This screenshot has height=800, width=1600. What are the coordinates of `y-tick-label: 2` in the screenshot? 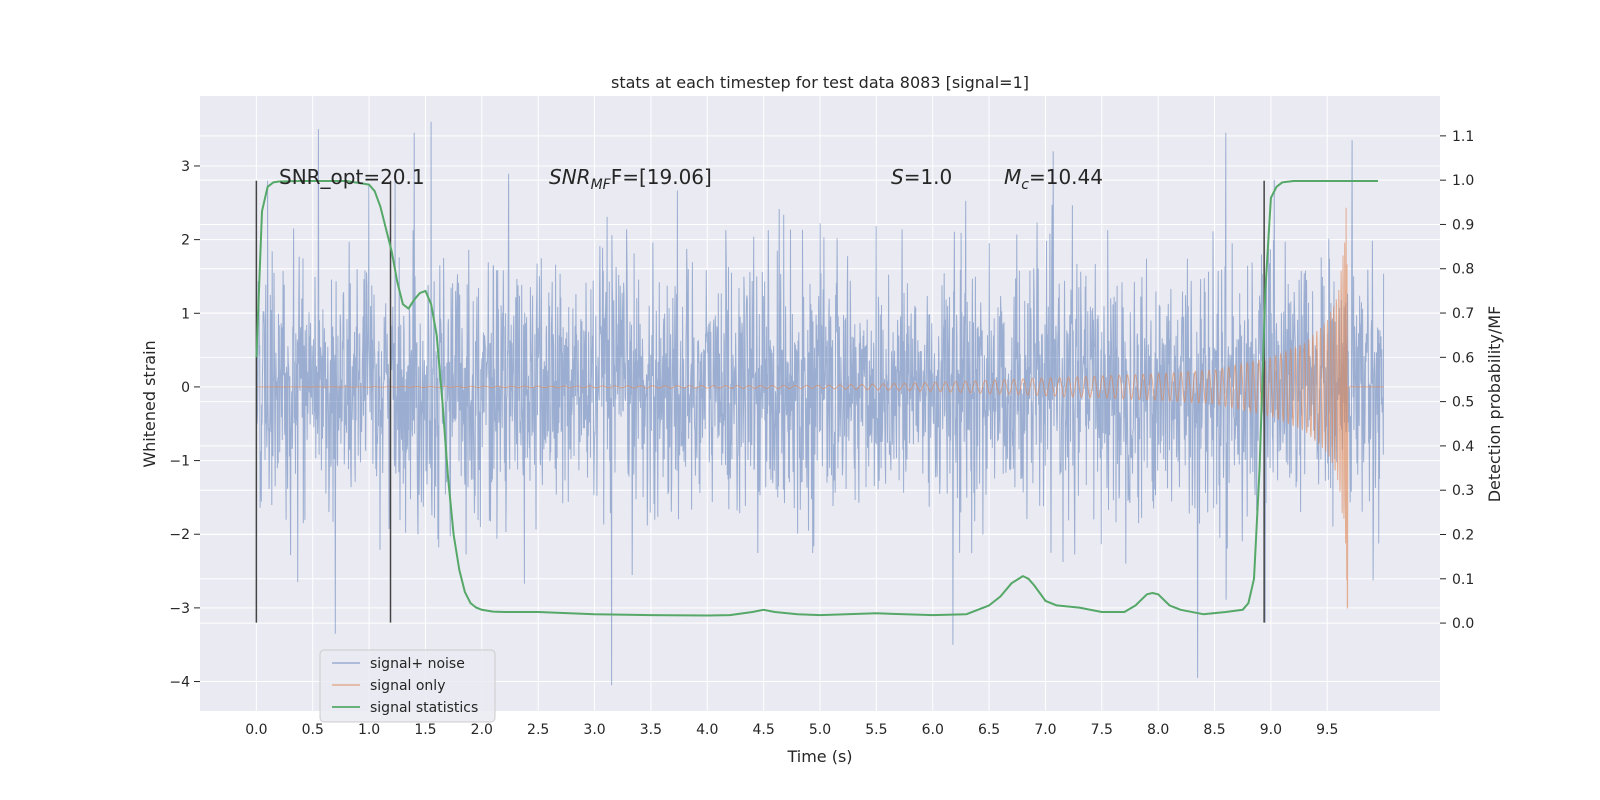 It's located at (185, 241).